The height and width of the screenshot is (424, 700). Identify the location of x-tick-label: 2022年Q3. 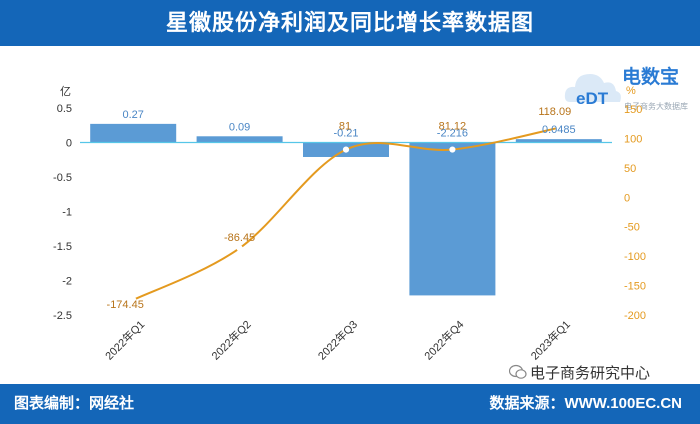
(337, 339).